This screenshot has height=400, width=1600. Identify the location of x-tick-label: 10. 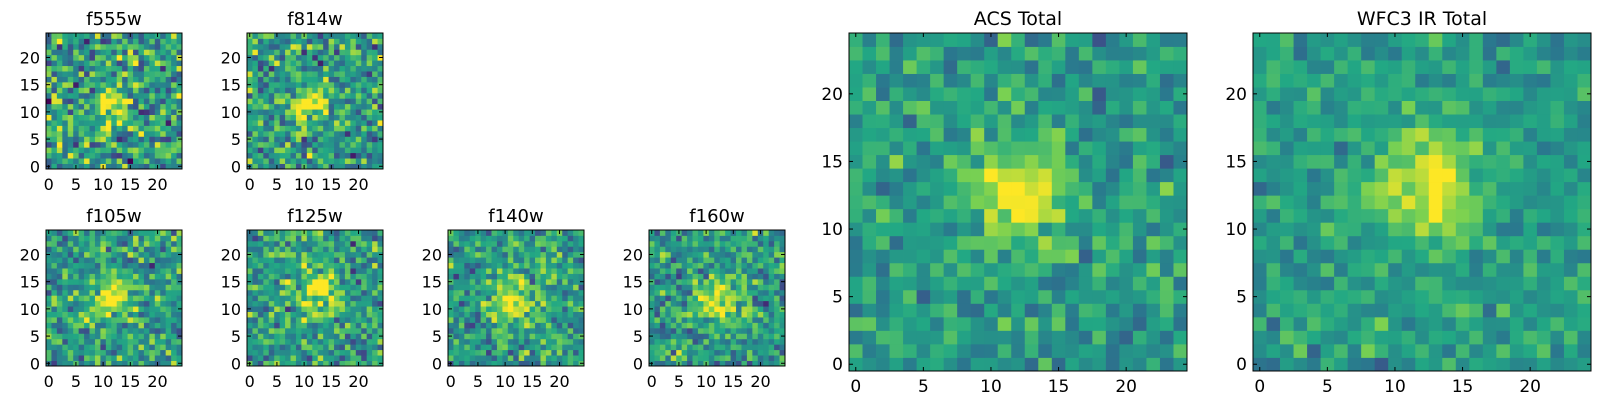
(103, 381).